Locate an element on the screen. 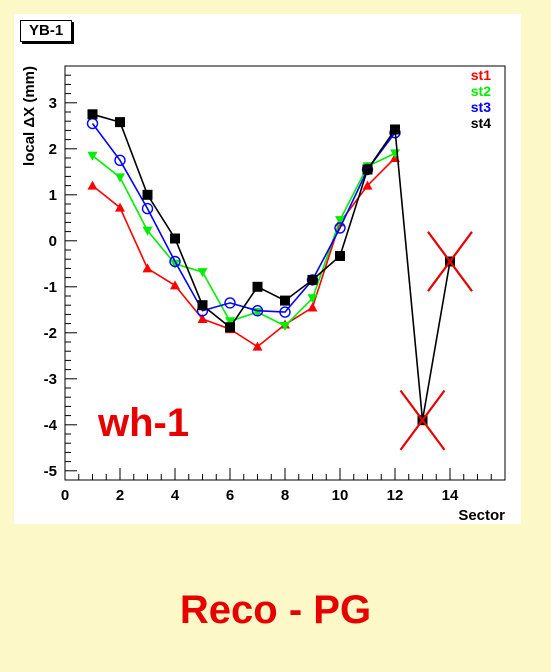  legend-entry-st1: st1 is located at coordinates (481, 75).